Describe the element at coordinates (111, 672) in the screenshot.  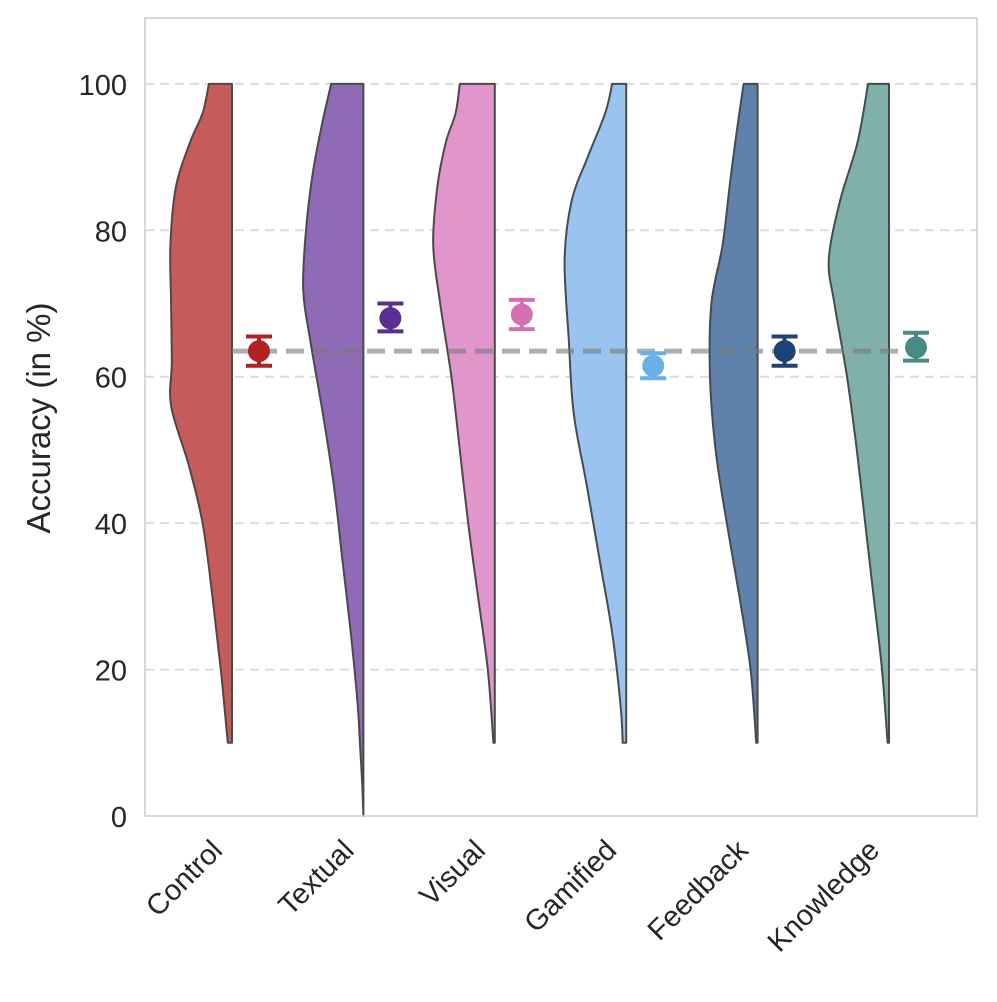
I see `y-tick-label-20: 20` at that location.